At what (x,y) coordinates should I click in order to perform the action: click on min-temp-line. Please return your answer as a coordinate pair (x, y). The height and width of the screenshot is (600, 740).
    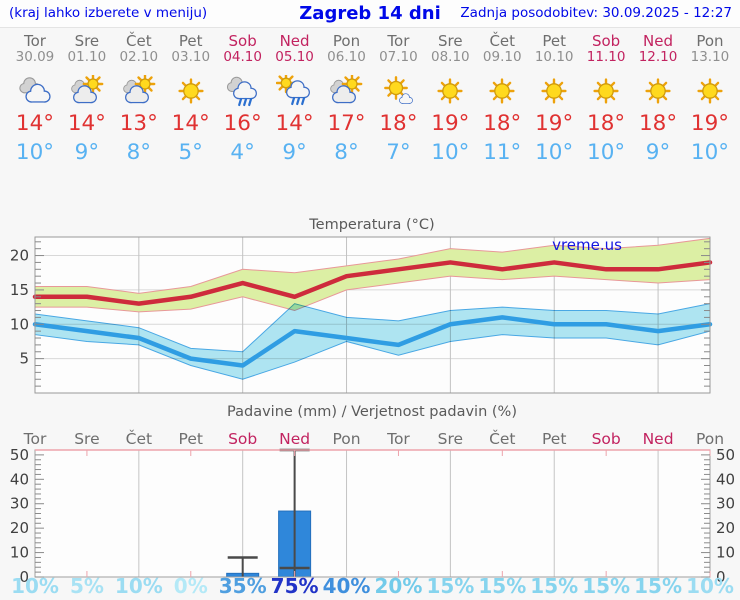
    Looking at the image, I should click on (372, 341).